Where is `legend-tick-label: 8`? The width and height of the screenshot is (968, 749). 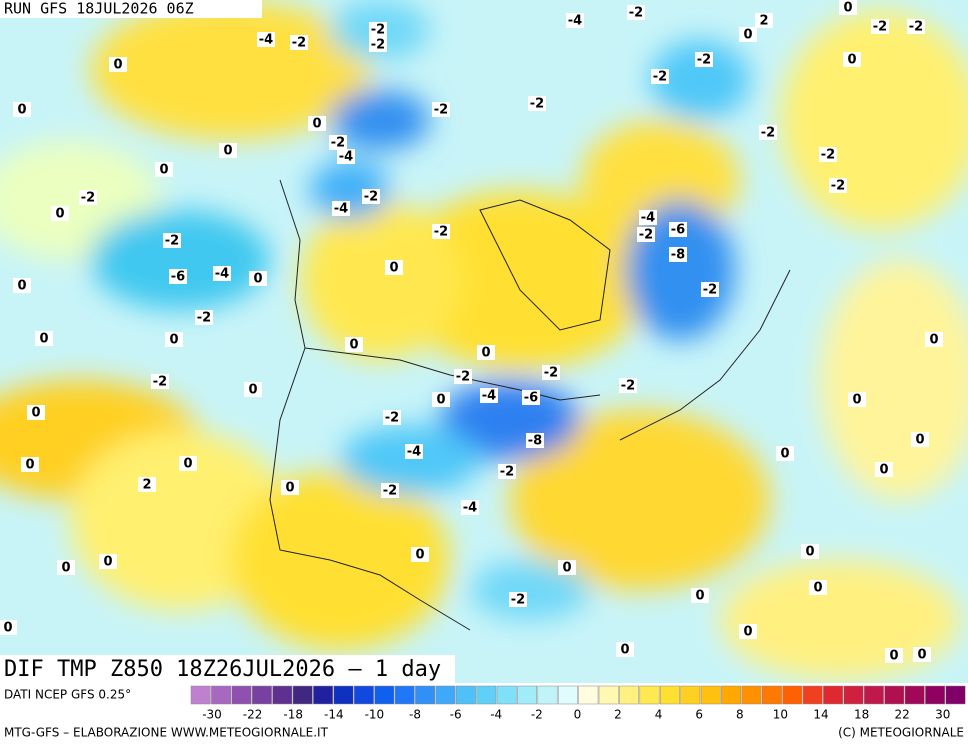
legend-tick-label: 8 is located at coordinates (740, 715).